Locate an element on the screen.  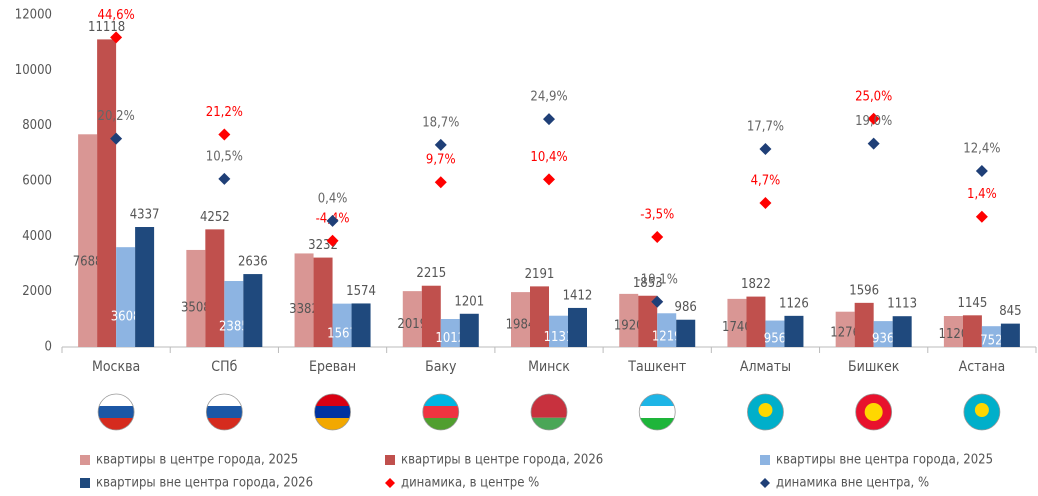
x-tick-label: Баку is located at coordinates (441, 367).